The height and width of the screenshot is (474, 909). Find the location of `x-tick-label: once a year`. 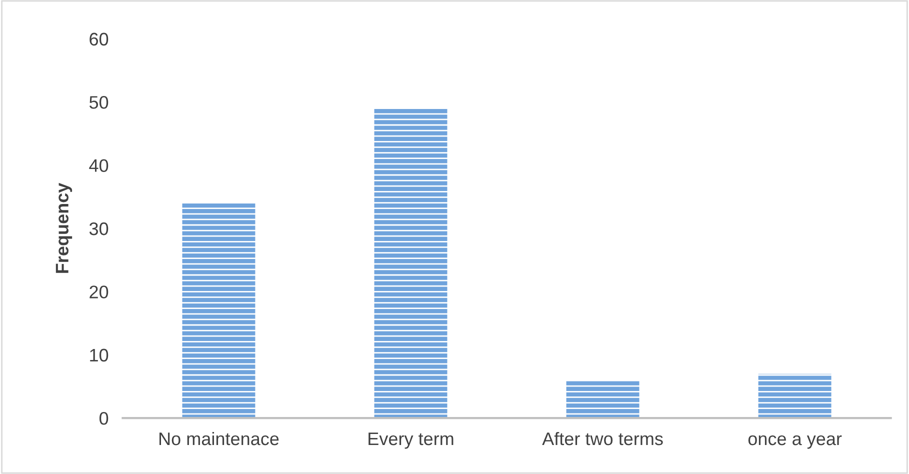

x-tick-label: once a year is located at coordinates (795, 442).